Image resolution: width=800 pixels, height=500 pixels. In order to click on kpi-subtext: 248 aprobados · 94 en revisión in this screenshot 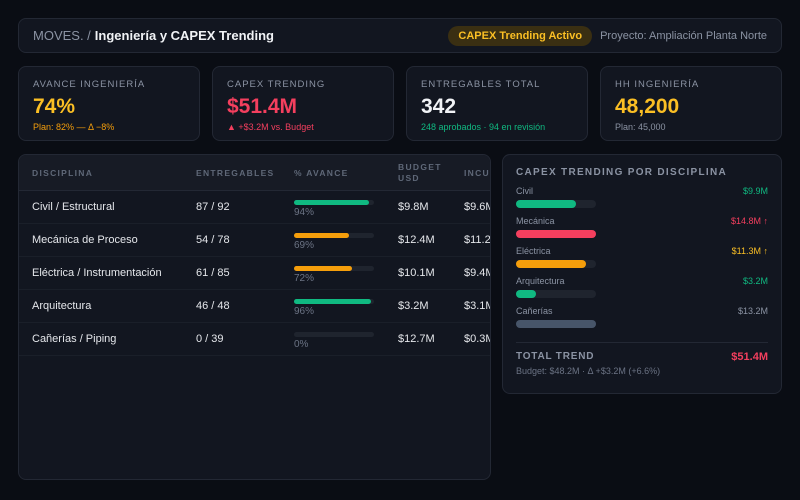, I will do `click(483, 127)`.